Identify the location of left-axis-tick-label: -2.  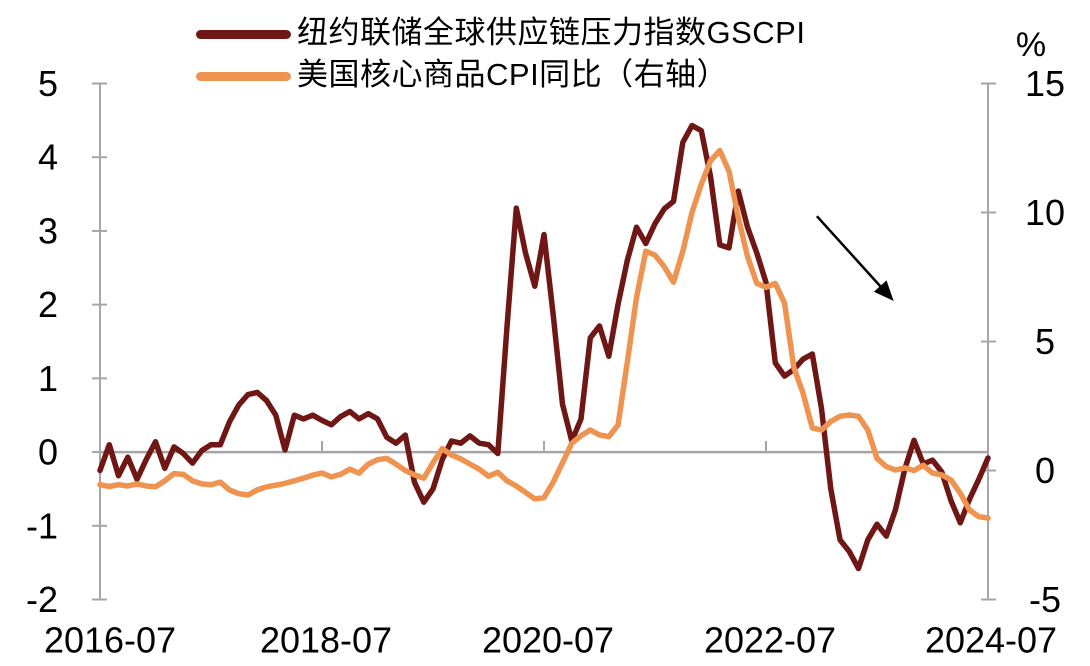
(42, 599).